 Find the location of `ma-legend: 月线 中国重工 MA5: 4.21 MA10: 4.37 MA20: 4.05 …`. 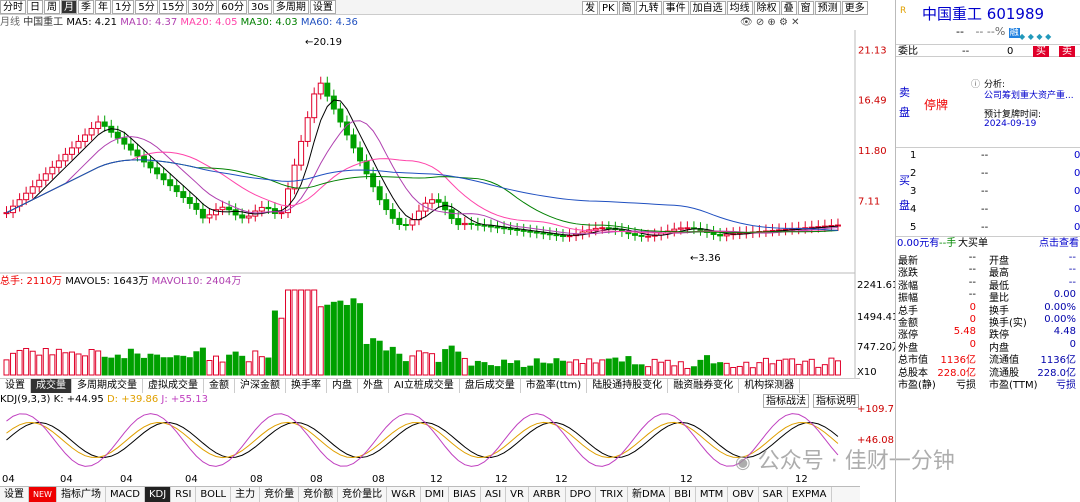

ma-legend: 月线 中国重工 MA5: 4.21 MA10: 4.37 MA20: 4.05 … is located at coordinates (179, 23).